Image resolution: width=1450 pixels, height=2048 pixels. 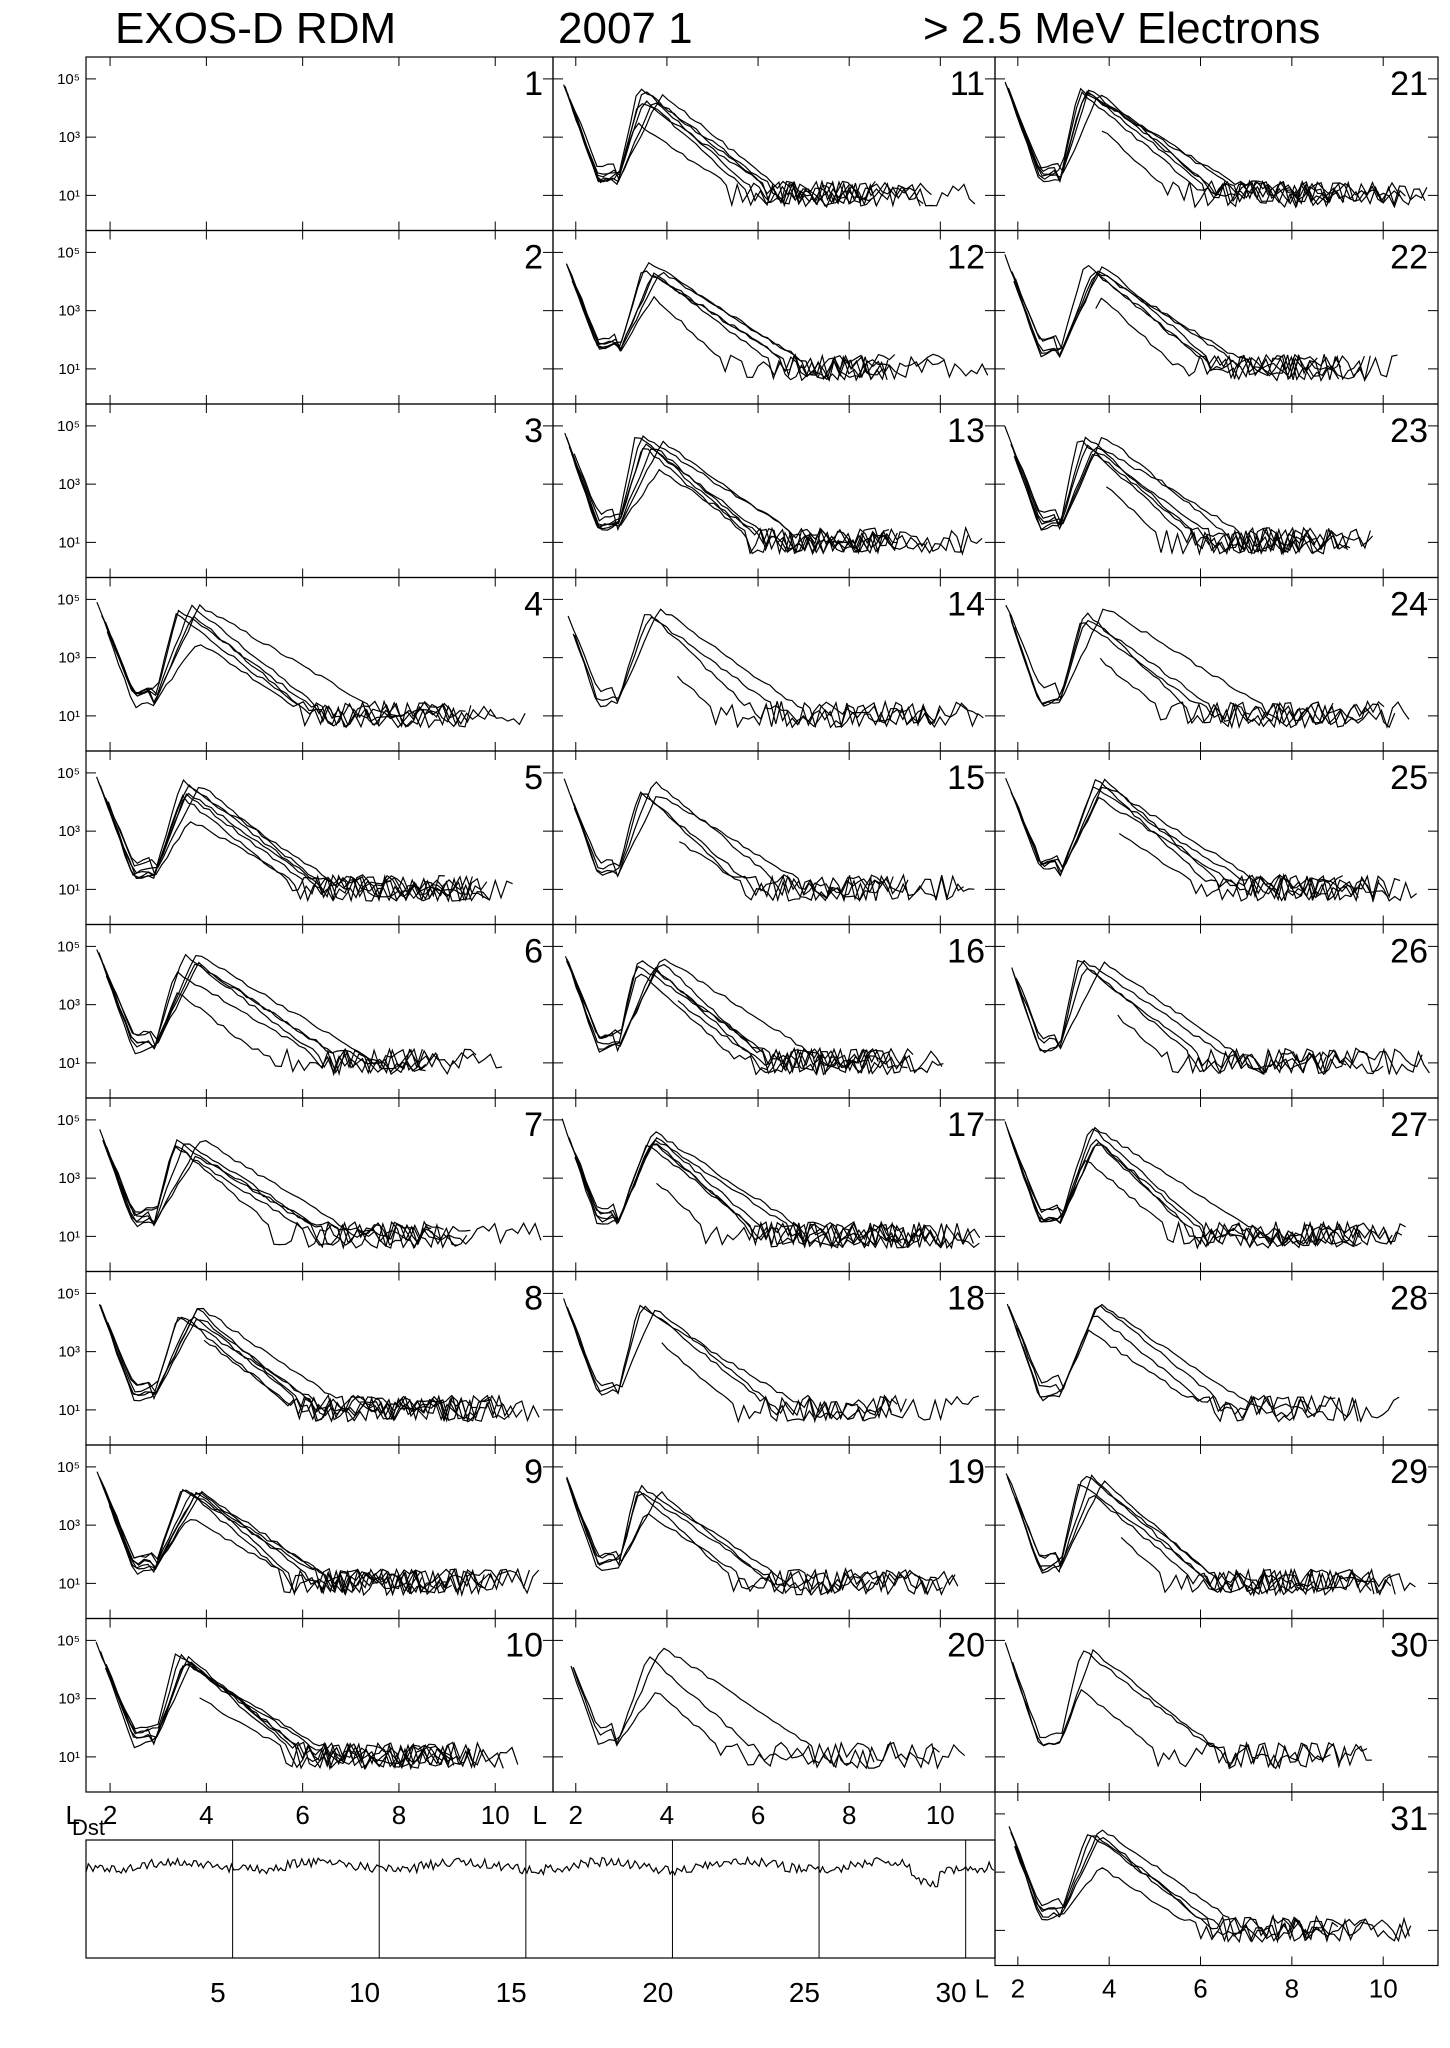 I want to click on day-panel-23: 23, so click(x=1216, y=491).